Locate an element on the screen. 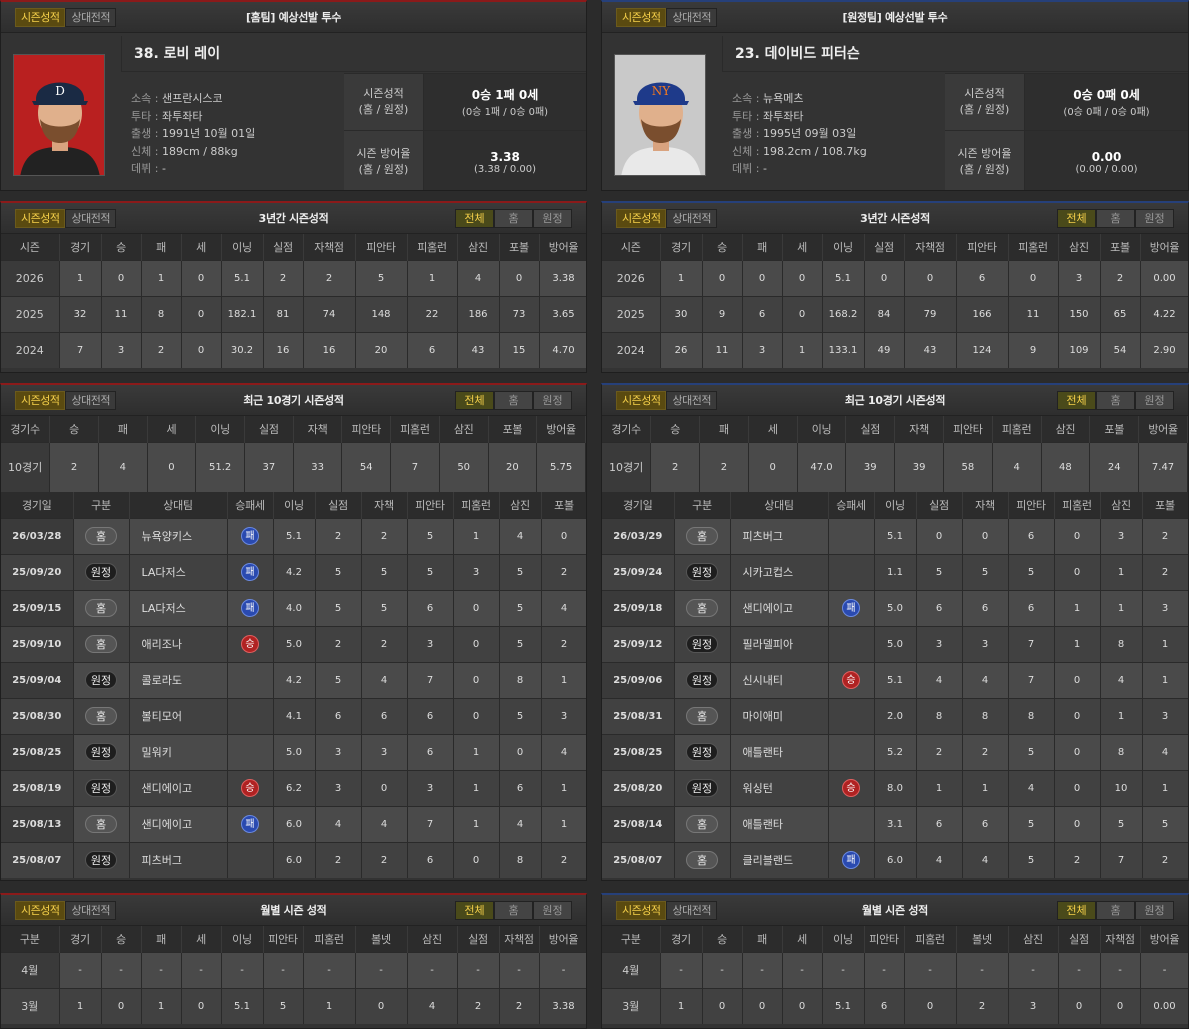 The width and height of the screenshot is (1189, 1029). game-row: 25/08/14 홈 애틀랜타 3.1 6 6 5 0 5 5 is located at coordinates (895, 823).